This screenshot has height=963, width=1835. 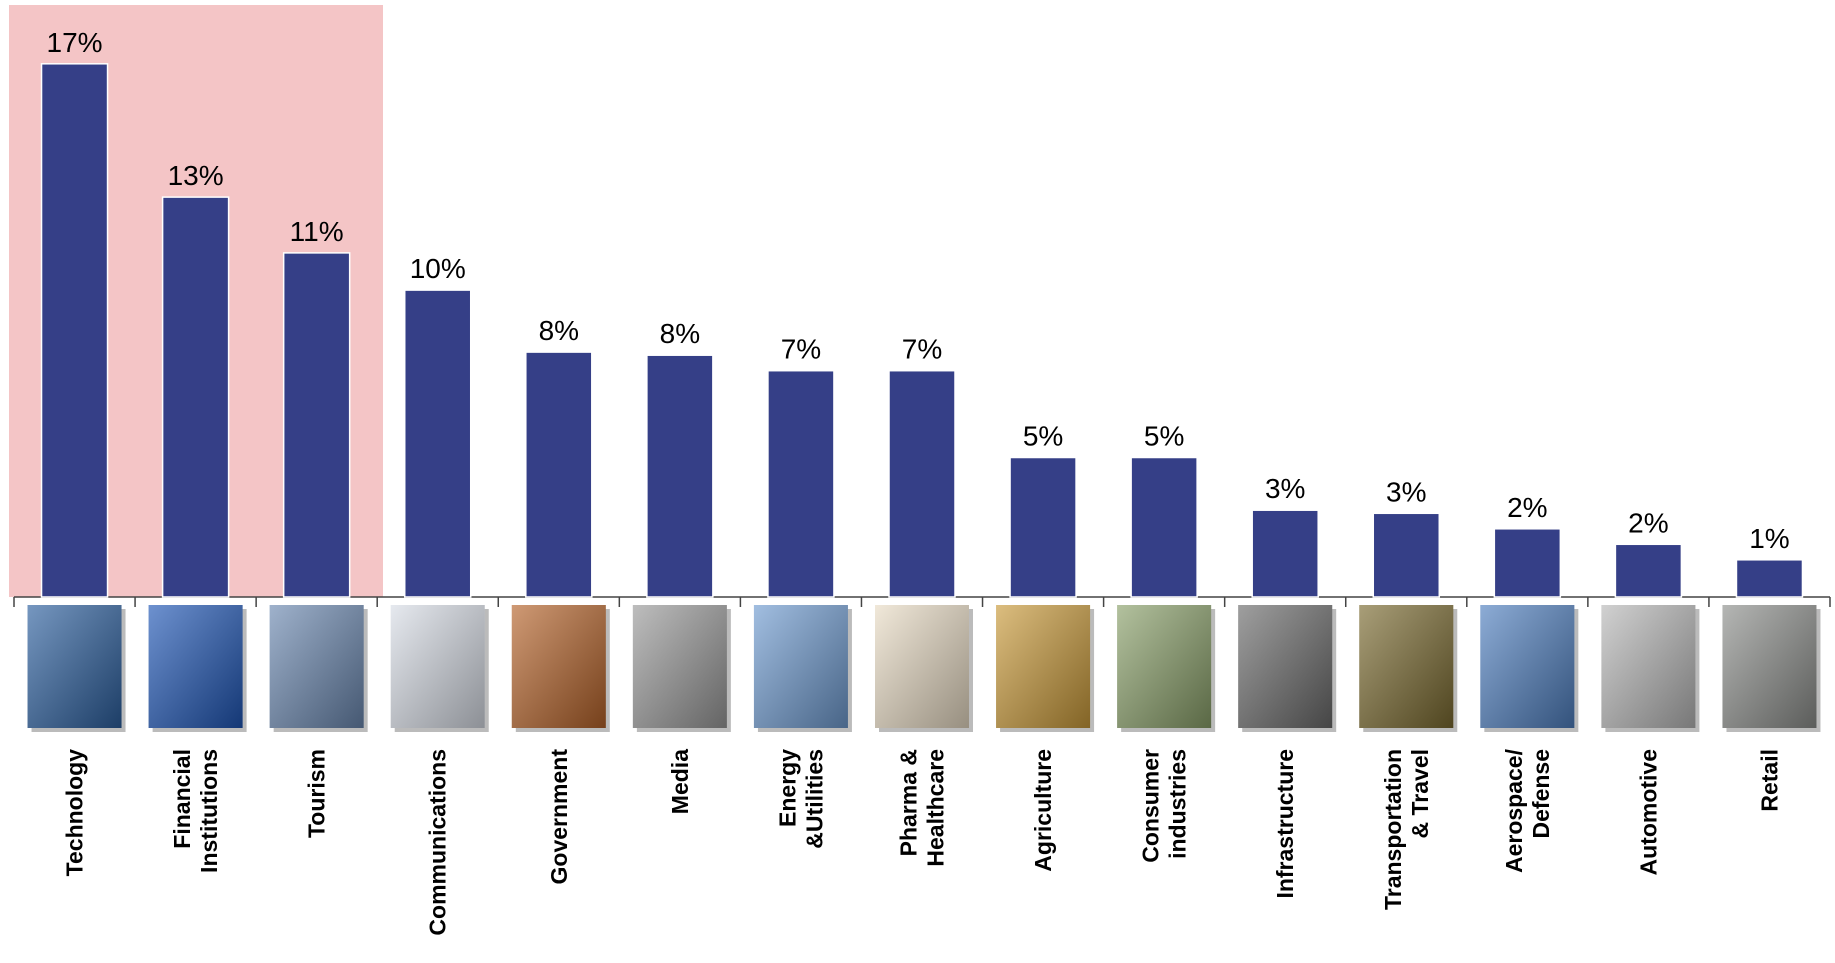 What do you see at coordinates (787, 788) in the screenshot?
I see `category-label-line: Energy` at bounding box center [787, 788].